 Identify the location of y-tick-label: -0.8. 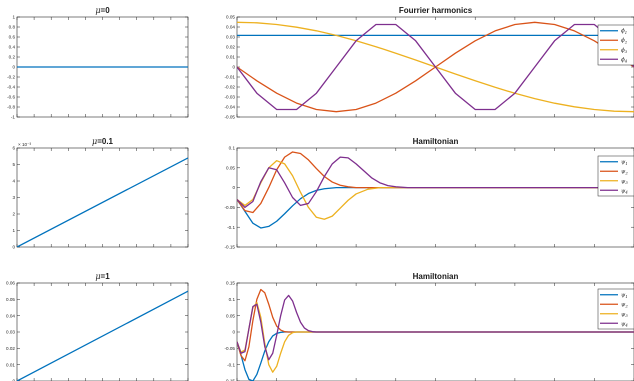
(11, 107).